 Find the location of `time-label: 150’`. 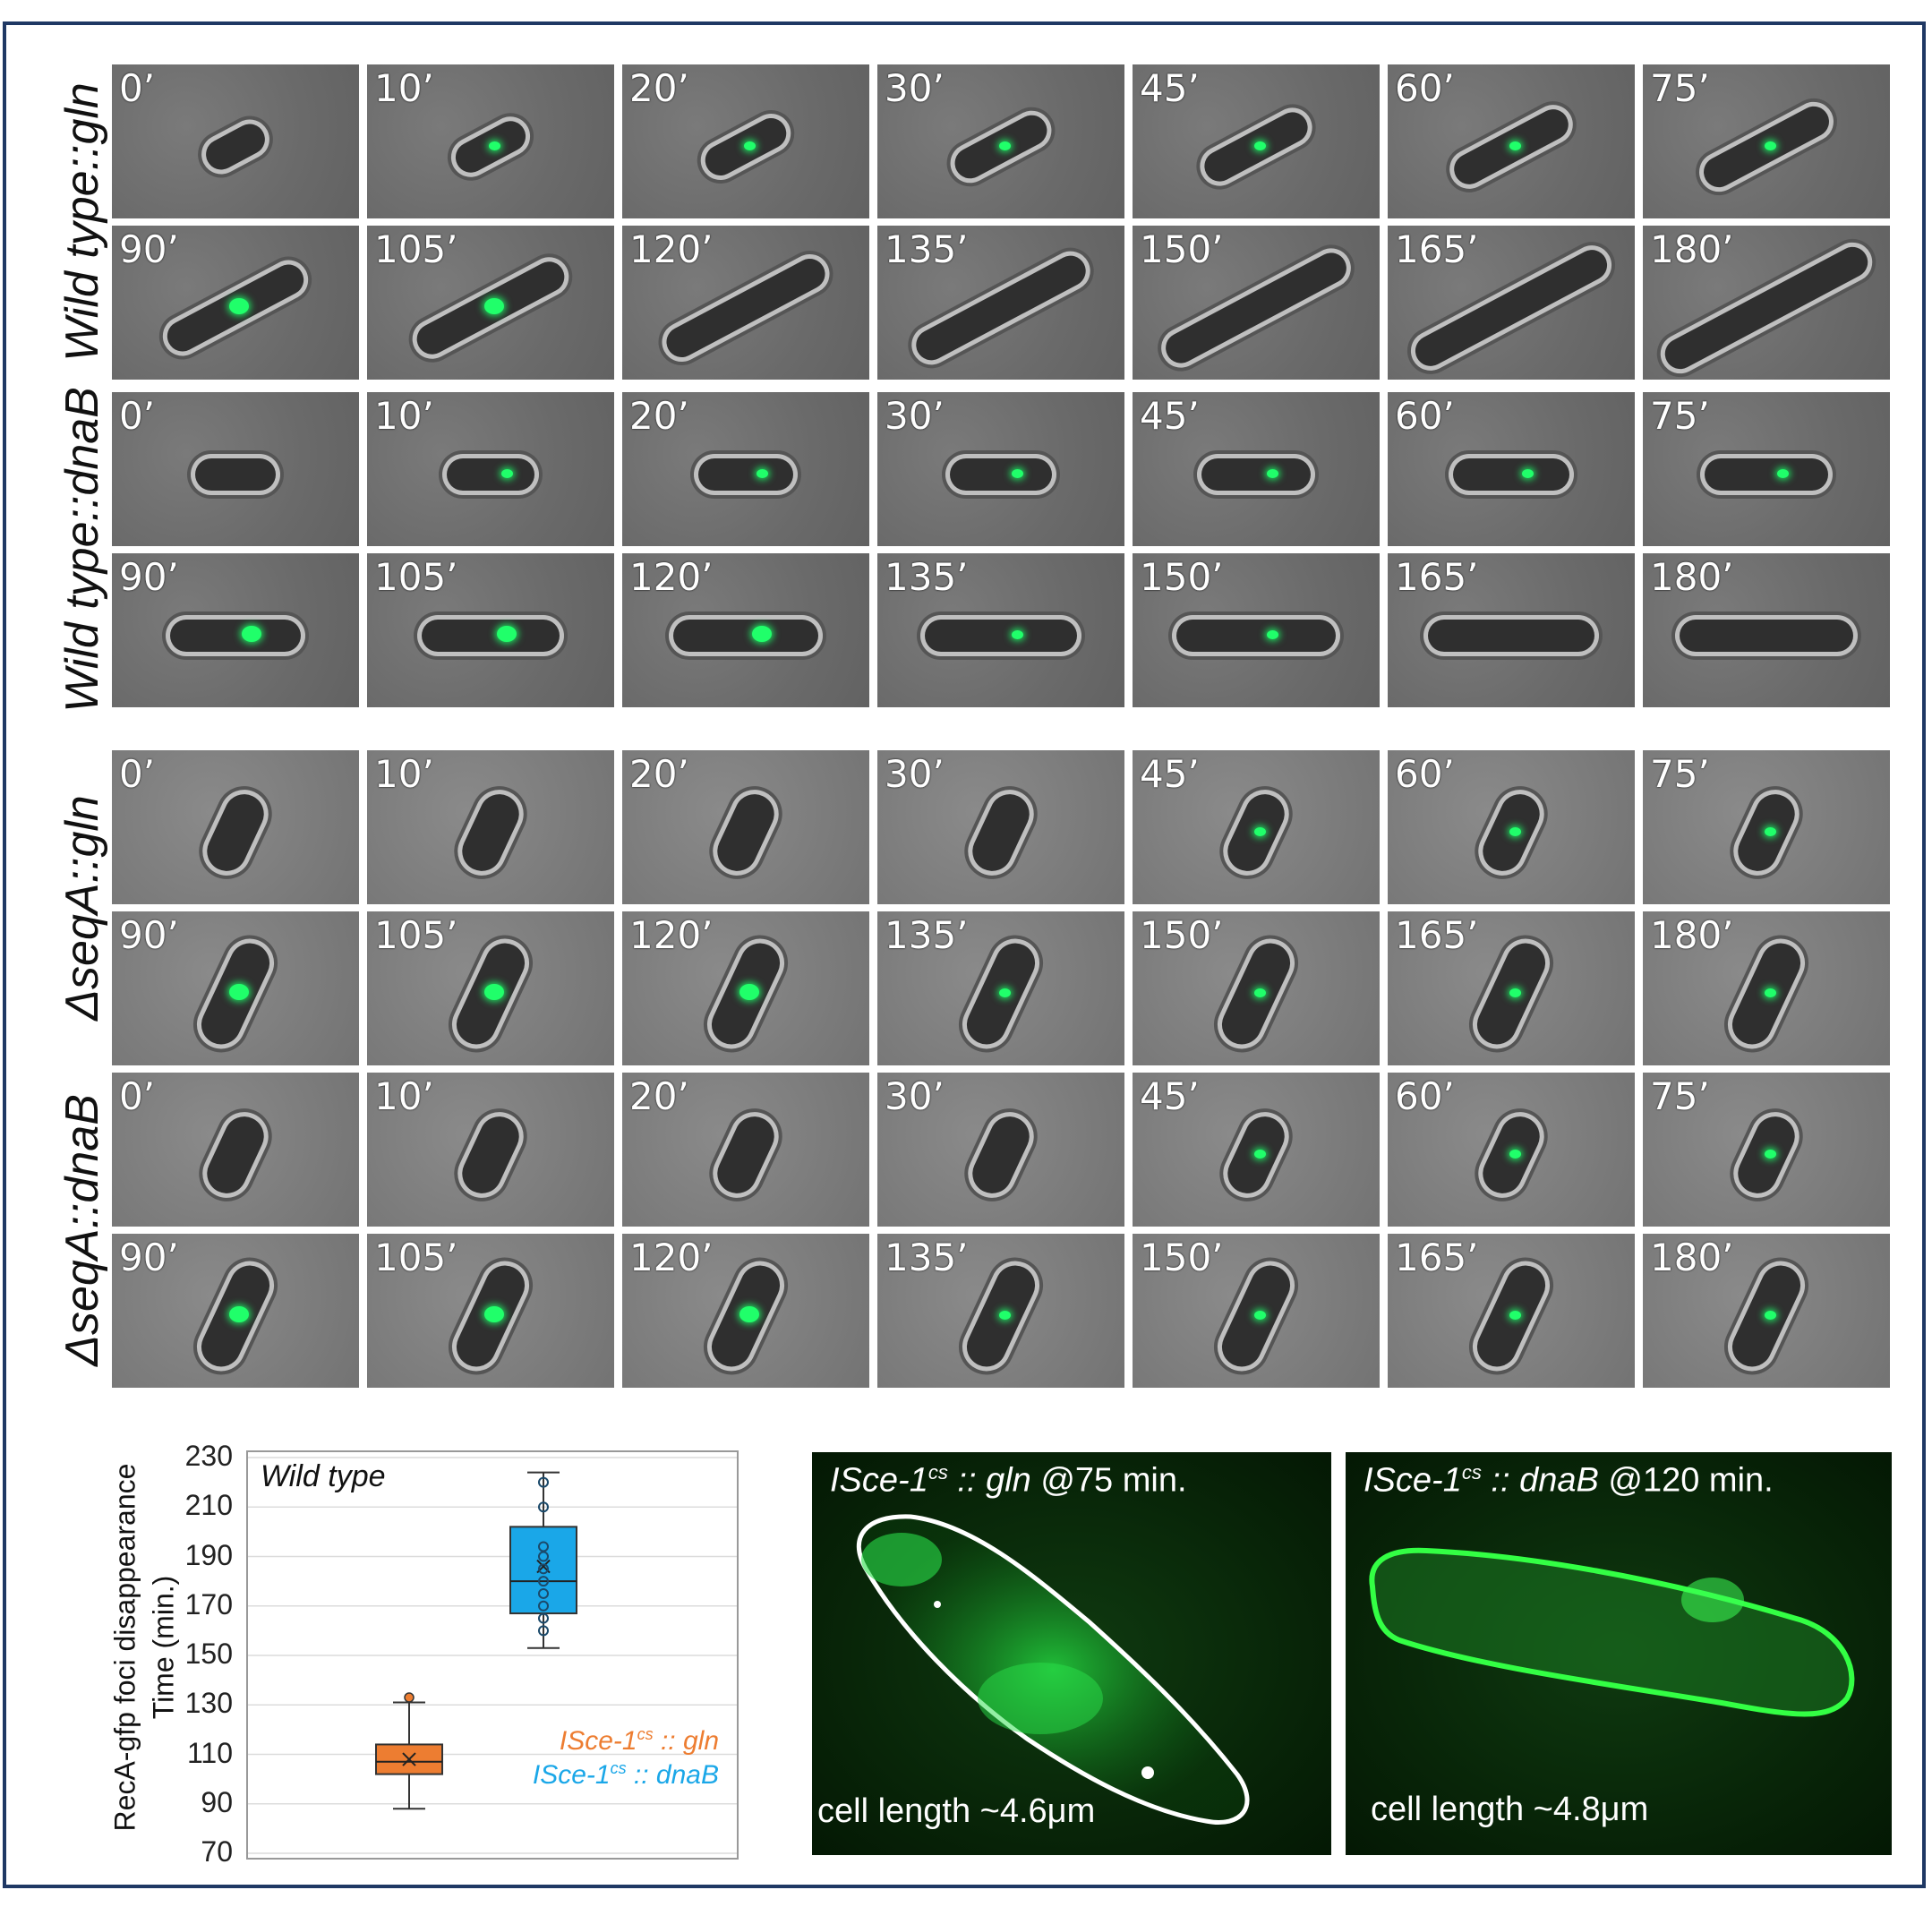

time-label: 150’ is located at coordinates (1182, 1257).